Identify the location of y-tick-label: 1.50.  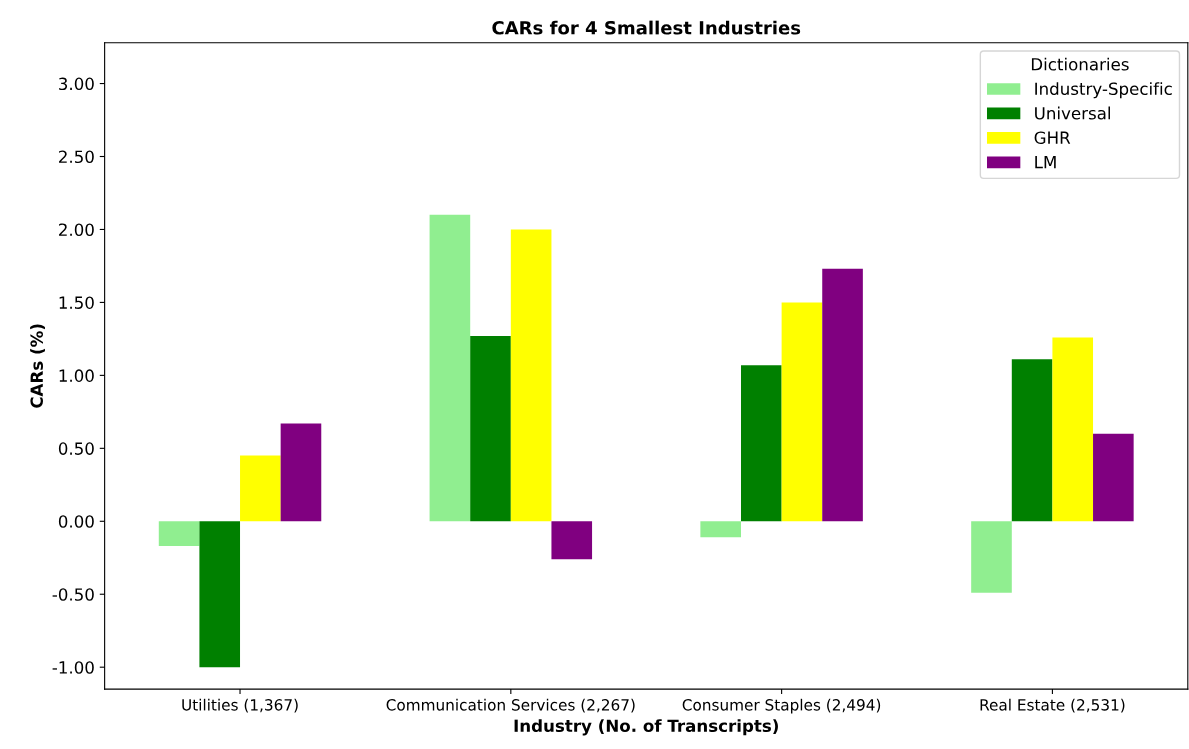
(76, 302).